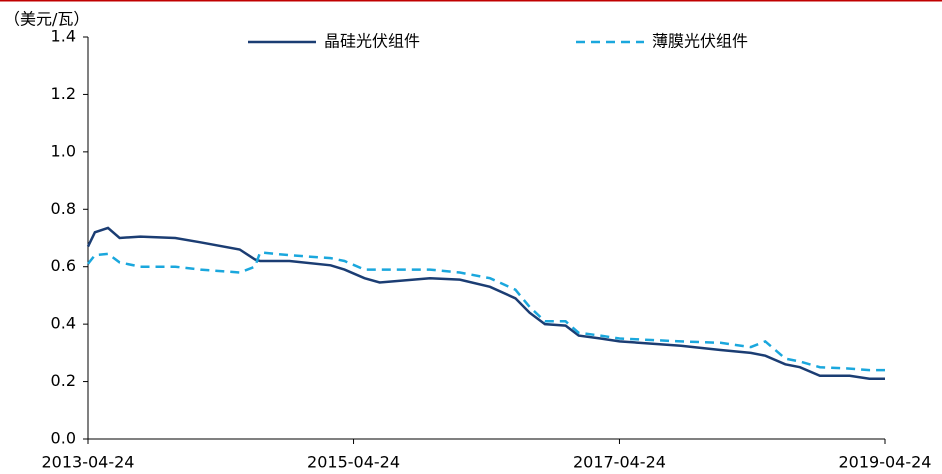 Image resolution: width=942 pixels, height=474 pixels. Describe the element at coordinates (353, 462) in the screenshot. I see `x-tick-label: 2015-04-24` at that location.